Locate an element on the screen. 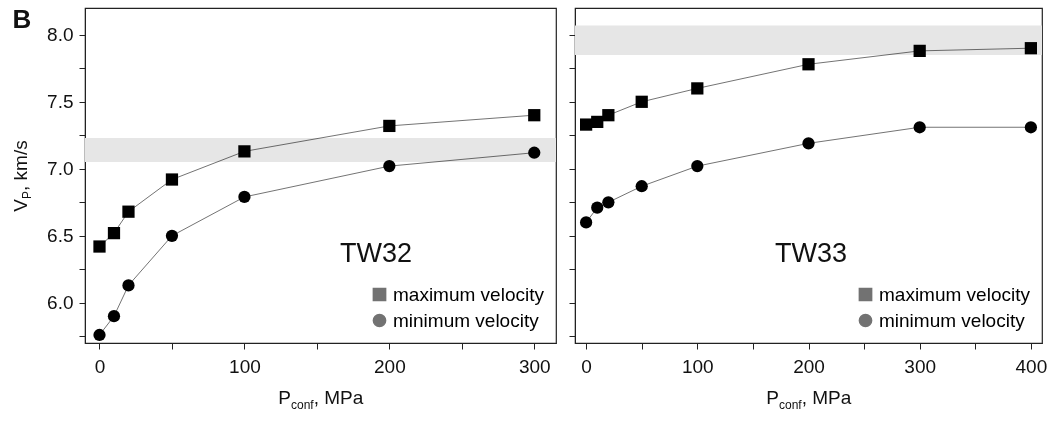 This screenshot has height=430, width=1058. y-tick-label: 7.5 is located at coordinates (60, 102).